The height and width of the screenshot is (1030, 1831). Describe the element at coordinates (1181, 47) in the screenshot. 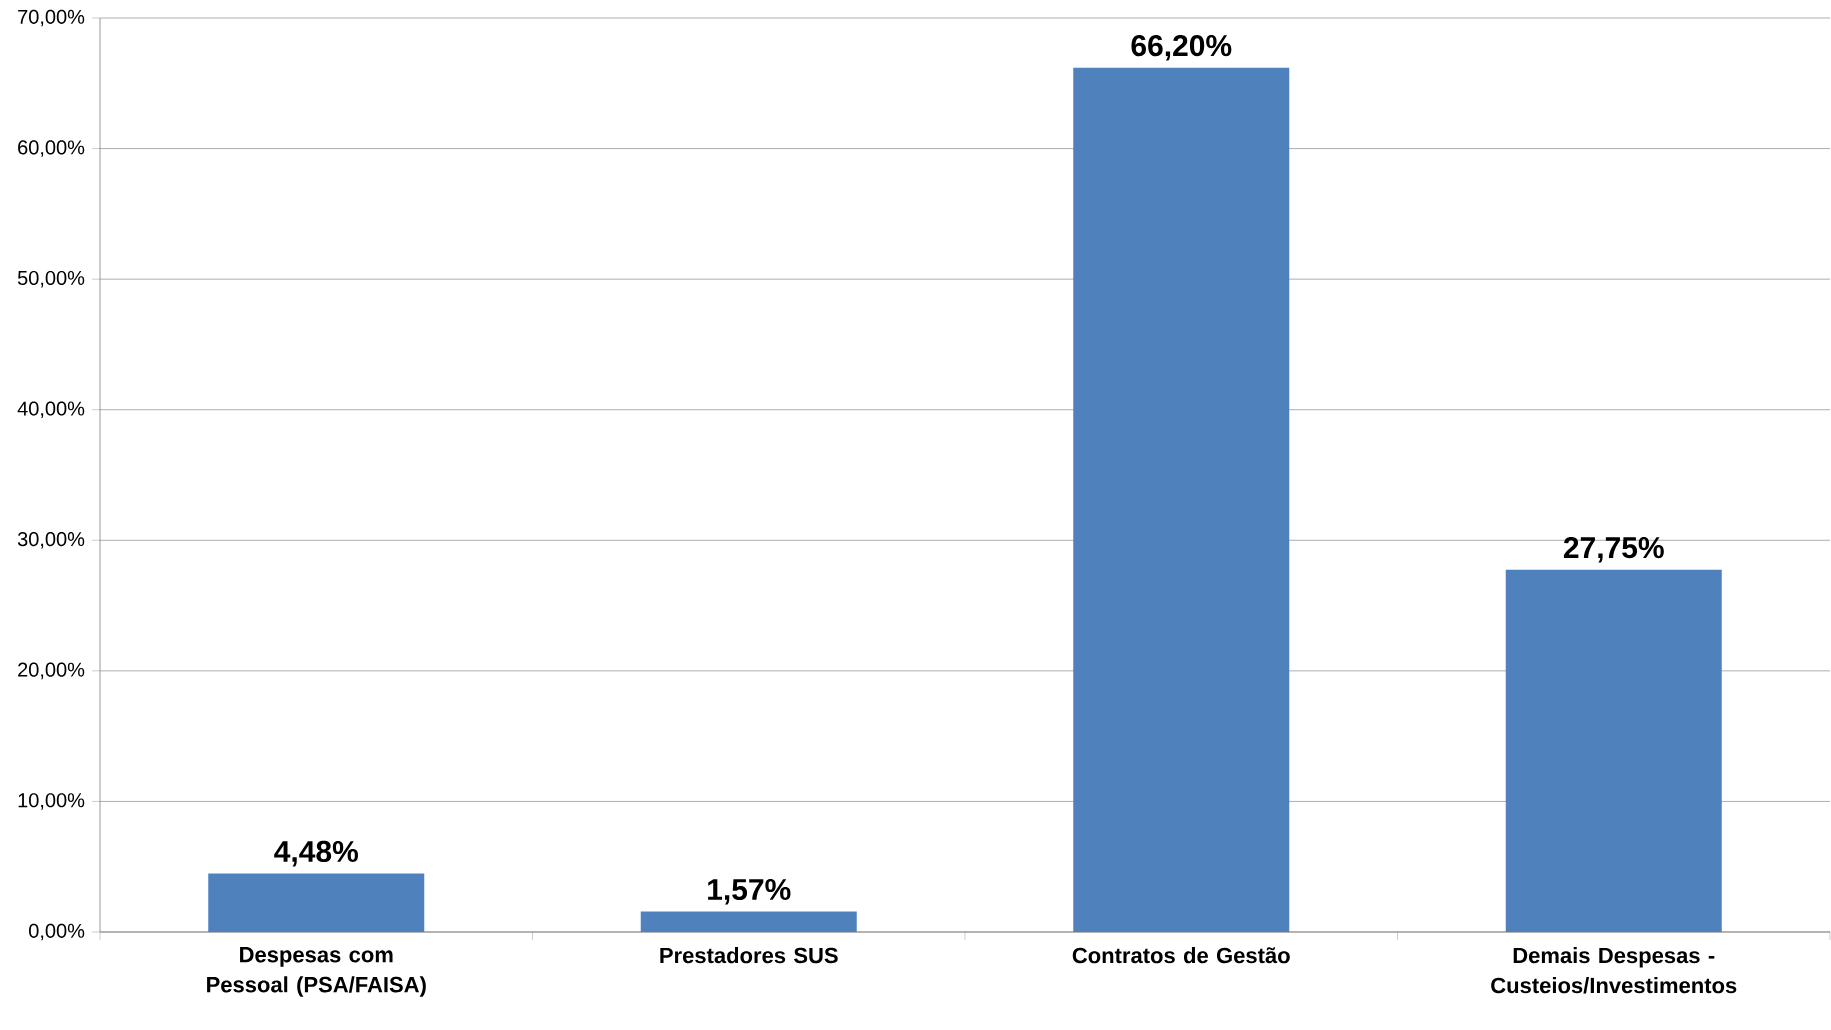

I see `data-label: 66,20%` at that location.